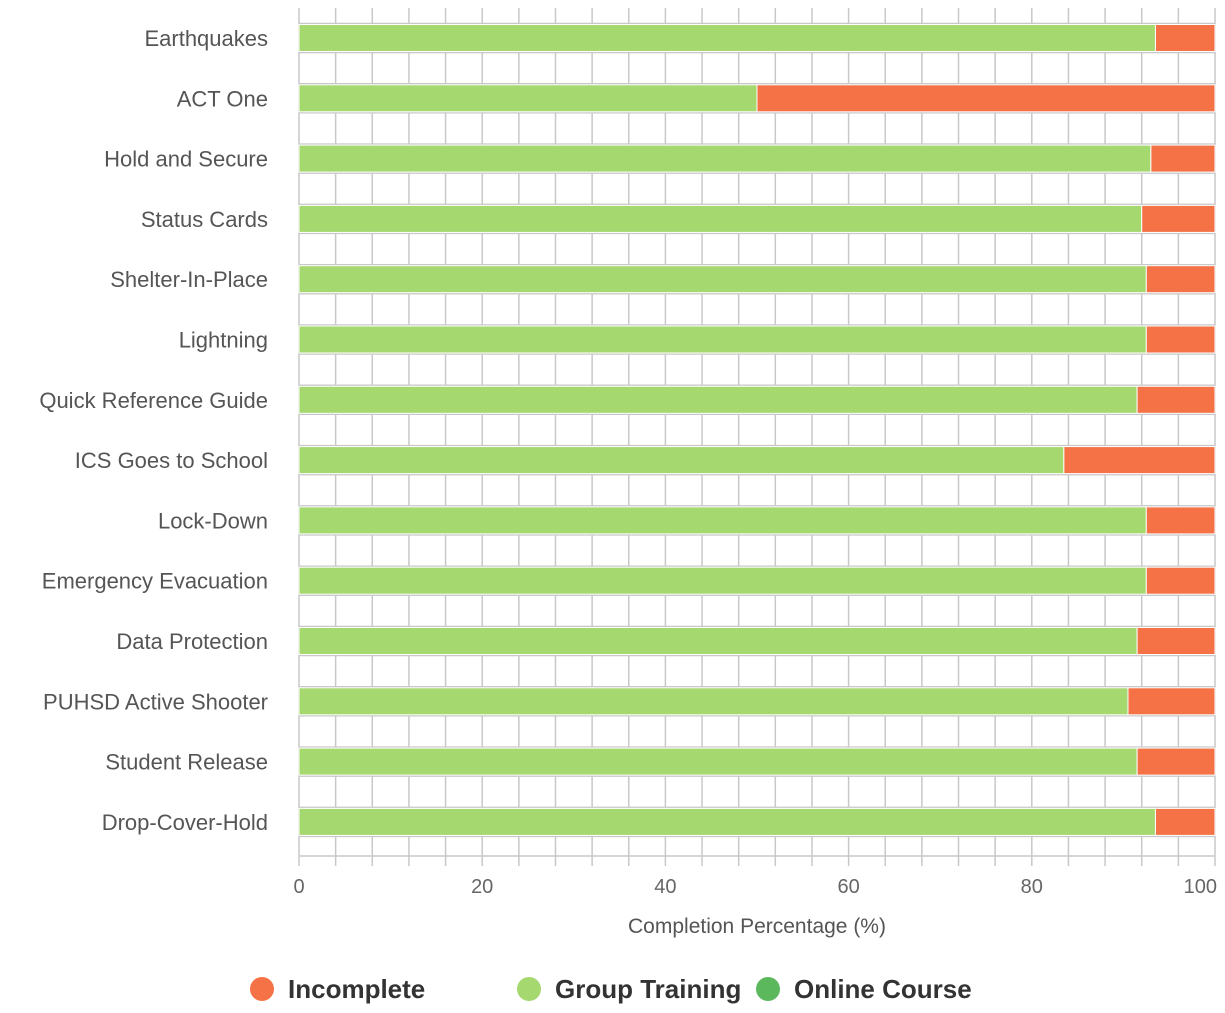 This screenshot has height=1013, width=1225. What do you see at coordinates (186, 159) in the screenshot?
I see `category-label: Hold and Secure` at bounding box center [186, 159].